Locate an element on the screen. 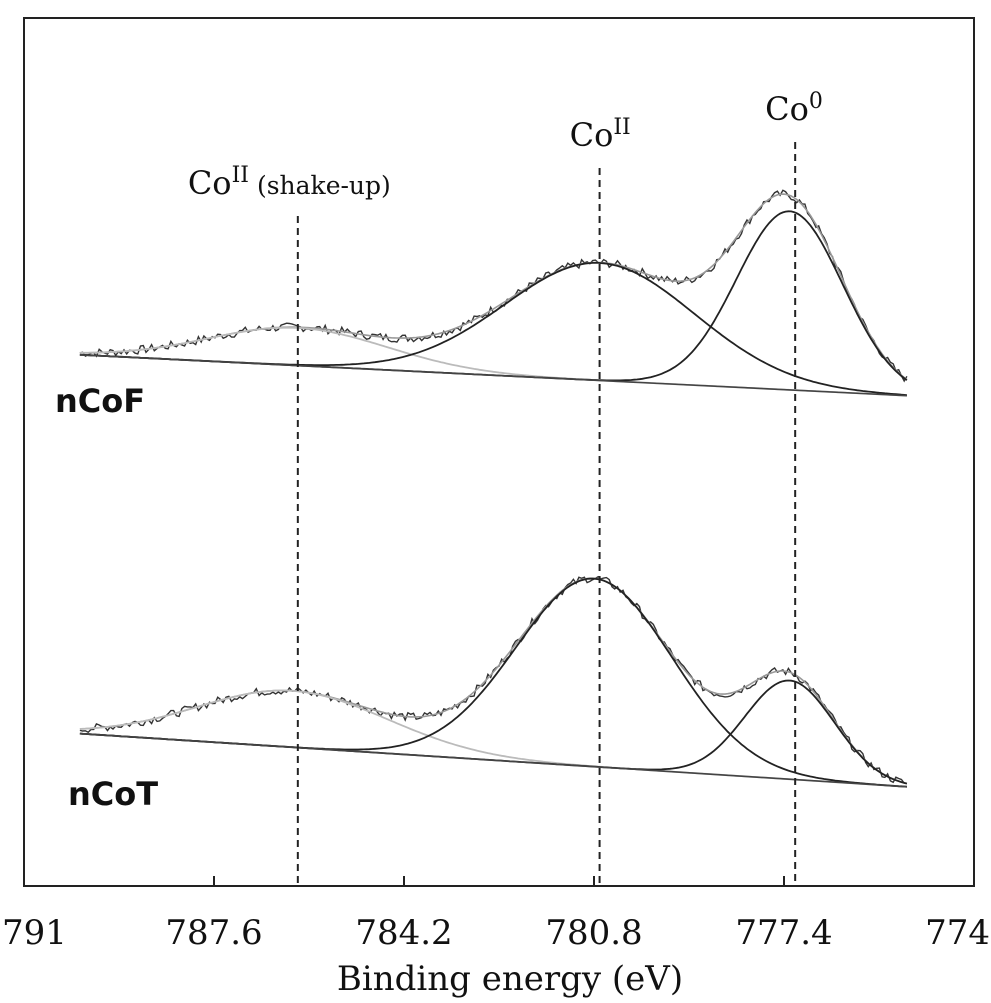 The height and width of the screenshot is (1003, 991). panel-label-ncof: nCoF is located at coordinates (100, 401).